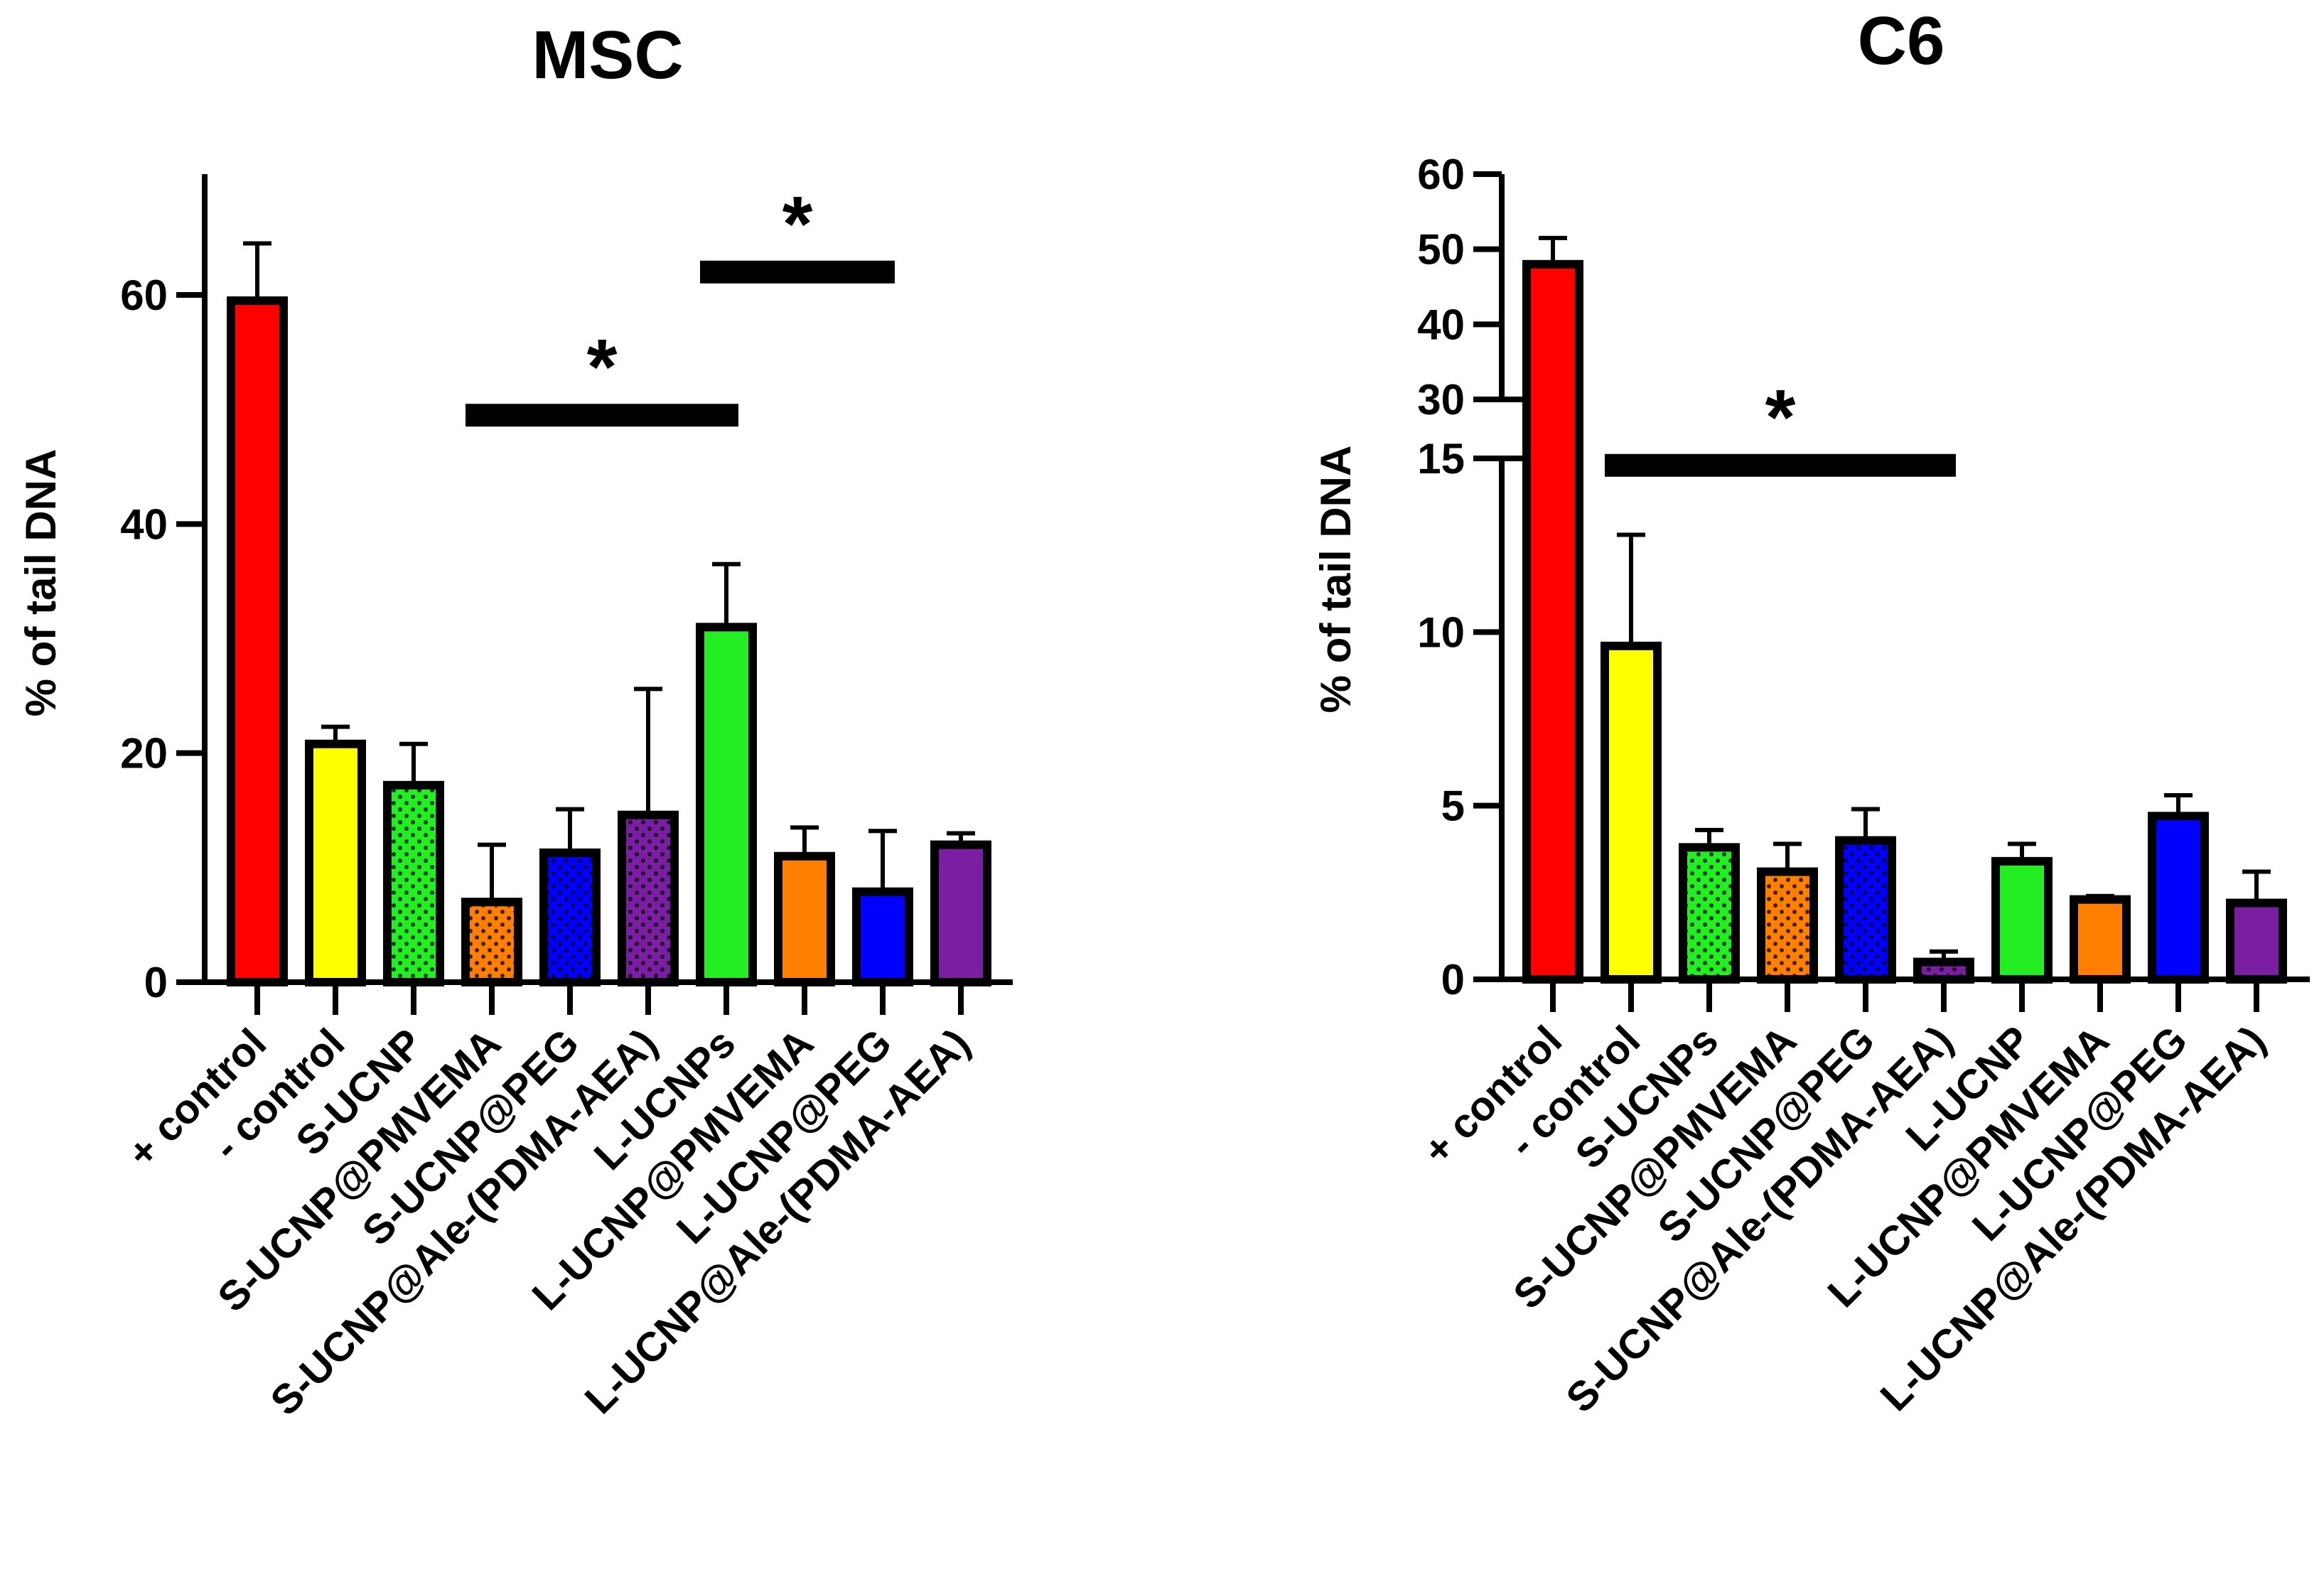 This screenshot has width=2324, height=1587. I want to click on c6-y-tick-label: 60, so click(1441, 174).